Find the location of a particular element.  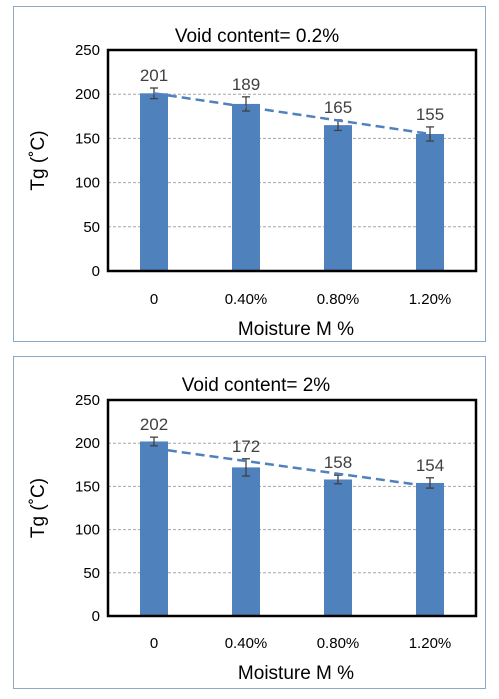

data-label: 158 is located at coordinates (338, 462).